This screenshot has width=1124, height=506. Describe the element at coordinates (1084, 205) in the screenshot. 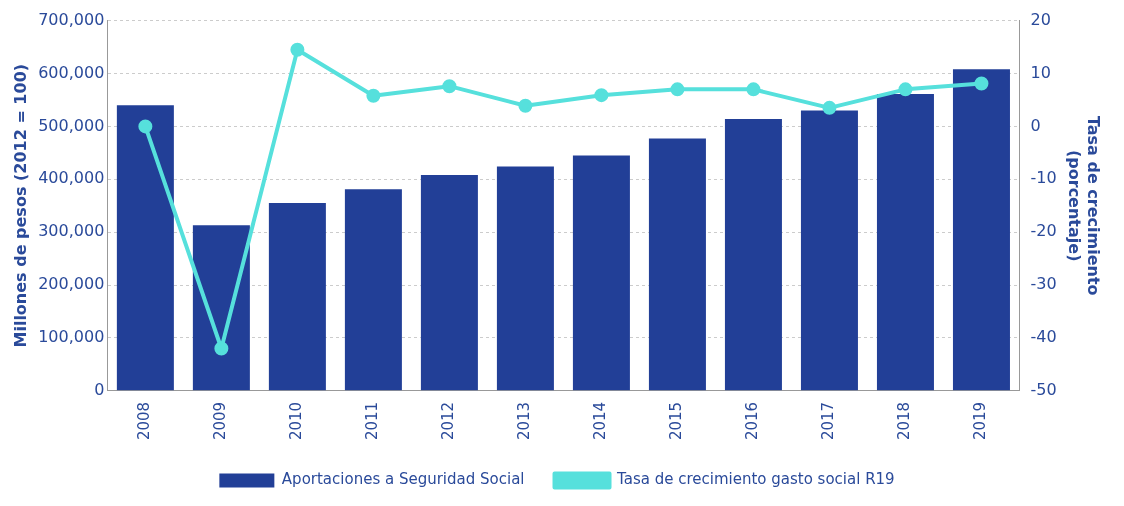

I see `y2-axis-title: Tasa de crecimiento (porcentaje)` at that location.